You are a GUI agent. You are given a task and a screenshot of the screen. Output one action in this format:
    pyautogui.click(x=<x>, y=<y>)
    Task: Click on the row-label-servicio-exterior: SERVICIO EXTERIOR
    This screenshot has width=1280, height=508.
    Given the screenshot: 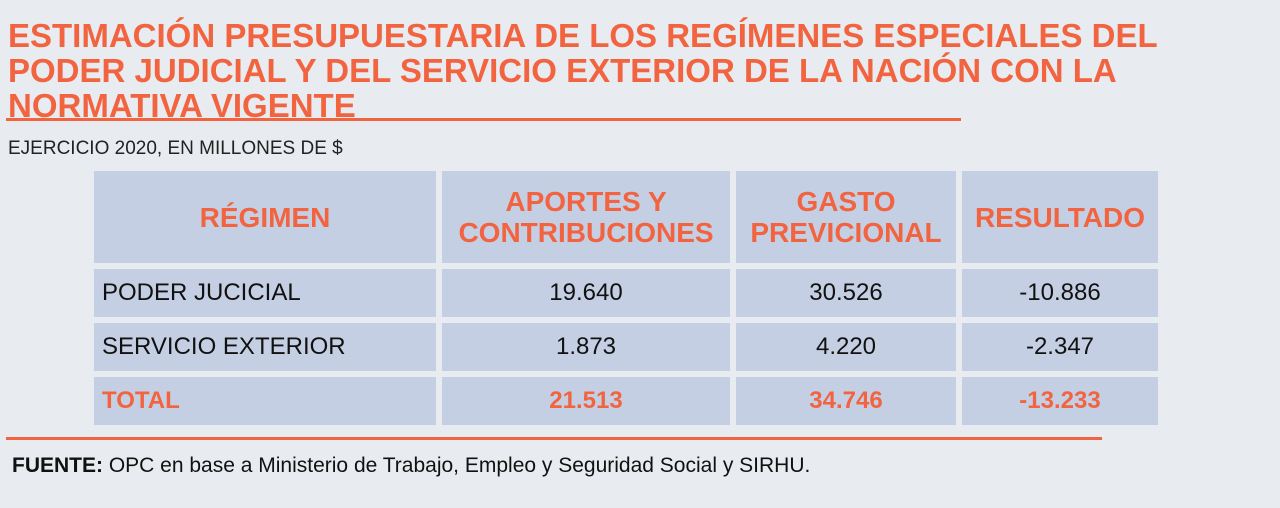 What is the action you would take?
    pyautogui.click(x=265, y=347)
    